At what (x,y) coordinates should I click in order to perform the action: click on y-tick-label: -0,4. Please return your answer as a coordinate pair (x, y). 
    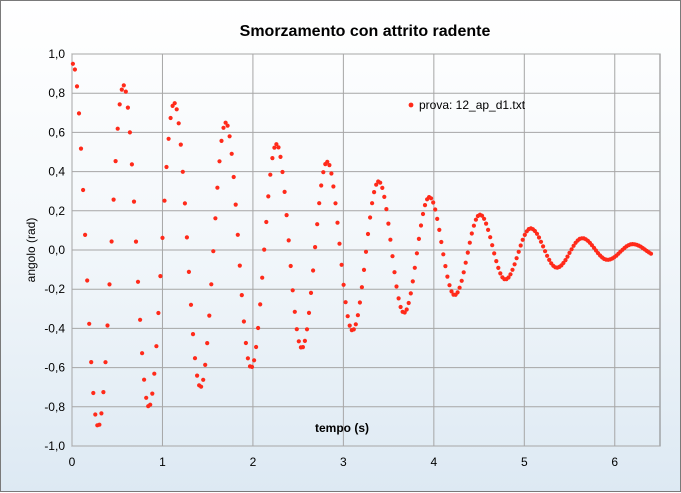
    Looking at the image, I should click on (54, 328).